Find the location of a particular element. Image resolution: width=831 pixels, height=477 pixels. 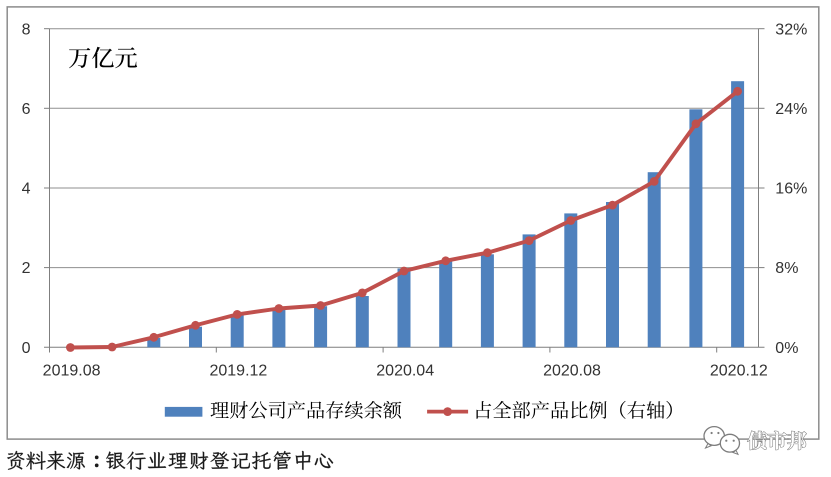

svg-text: 8 is located at coordinates (26, 29).